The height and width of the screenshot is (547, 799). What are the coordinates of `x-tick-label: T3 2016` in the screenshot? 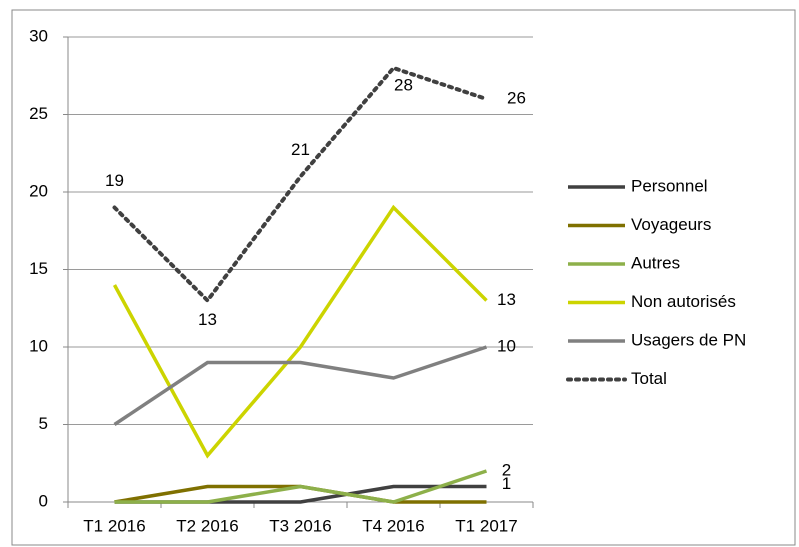 It's located at (300, 525).